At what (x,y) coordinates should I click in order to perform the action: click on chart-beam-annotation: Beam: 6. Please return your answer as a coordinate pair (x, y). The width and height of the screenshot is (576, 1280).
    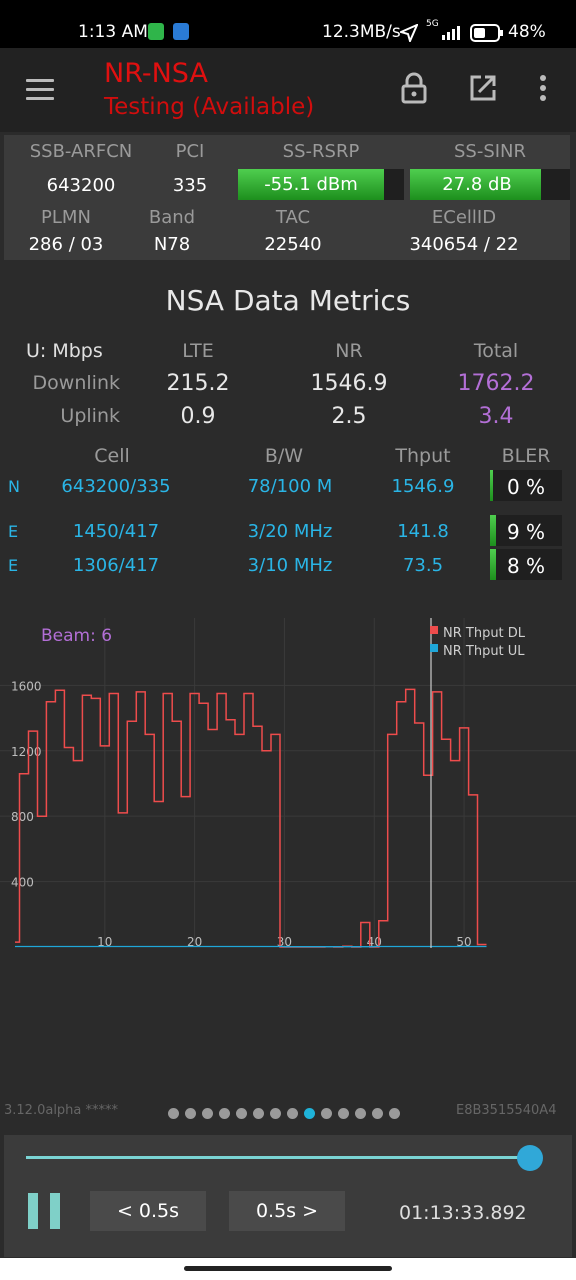
    Looking at the image, I should click on (76, 636).